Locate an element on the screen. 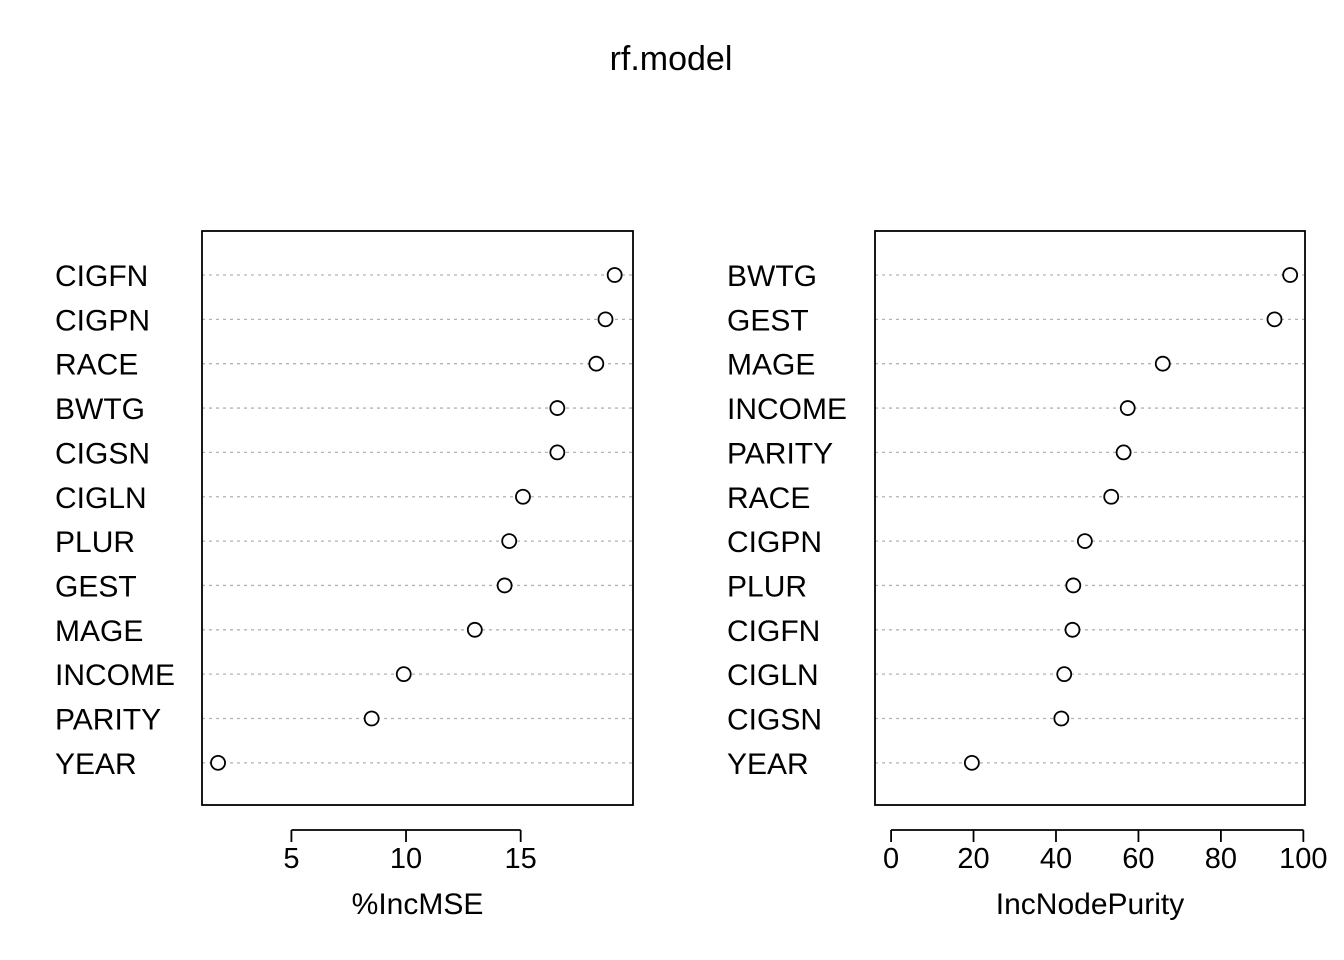  x-tick-label: 20 is located at coordinates (973, 859).